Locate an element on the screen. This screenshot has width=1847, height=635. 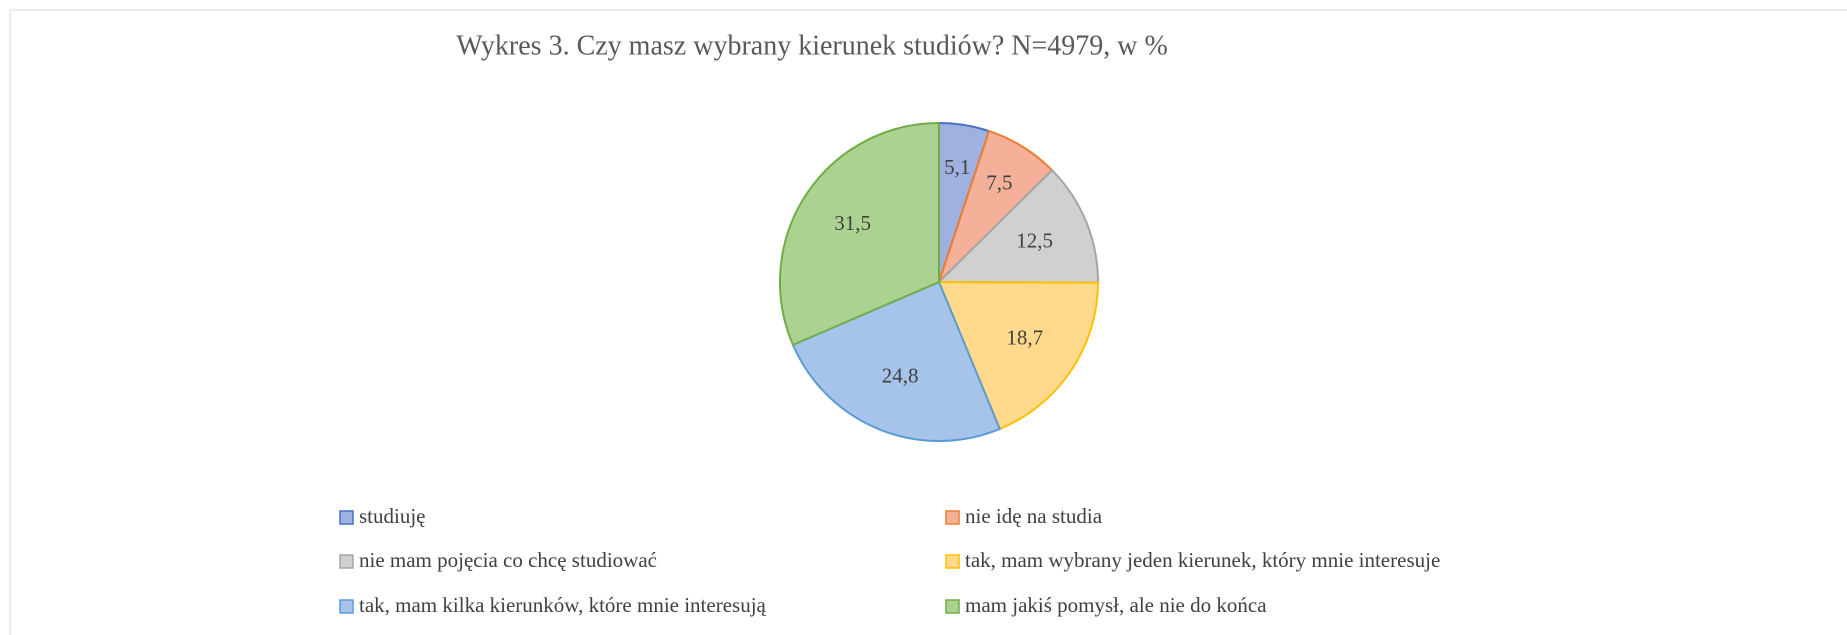
data-label: 7,5 is located at coordinates (999, 183).